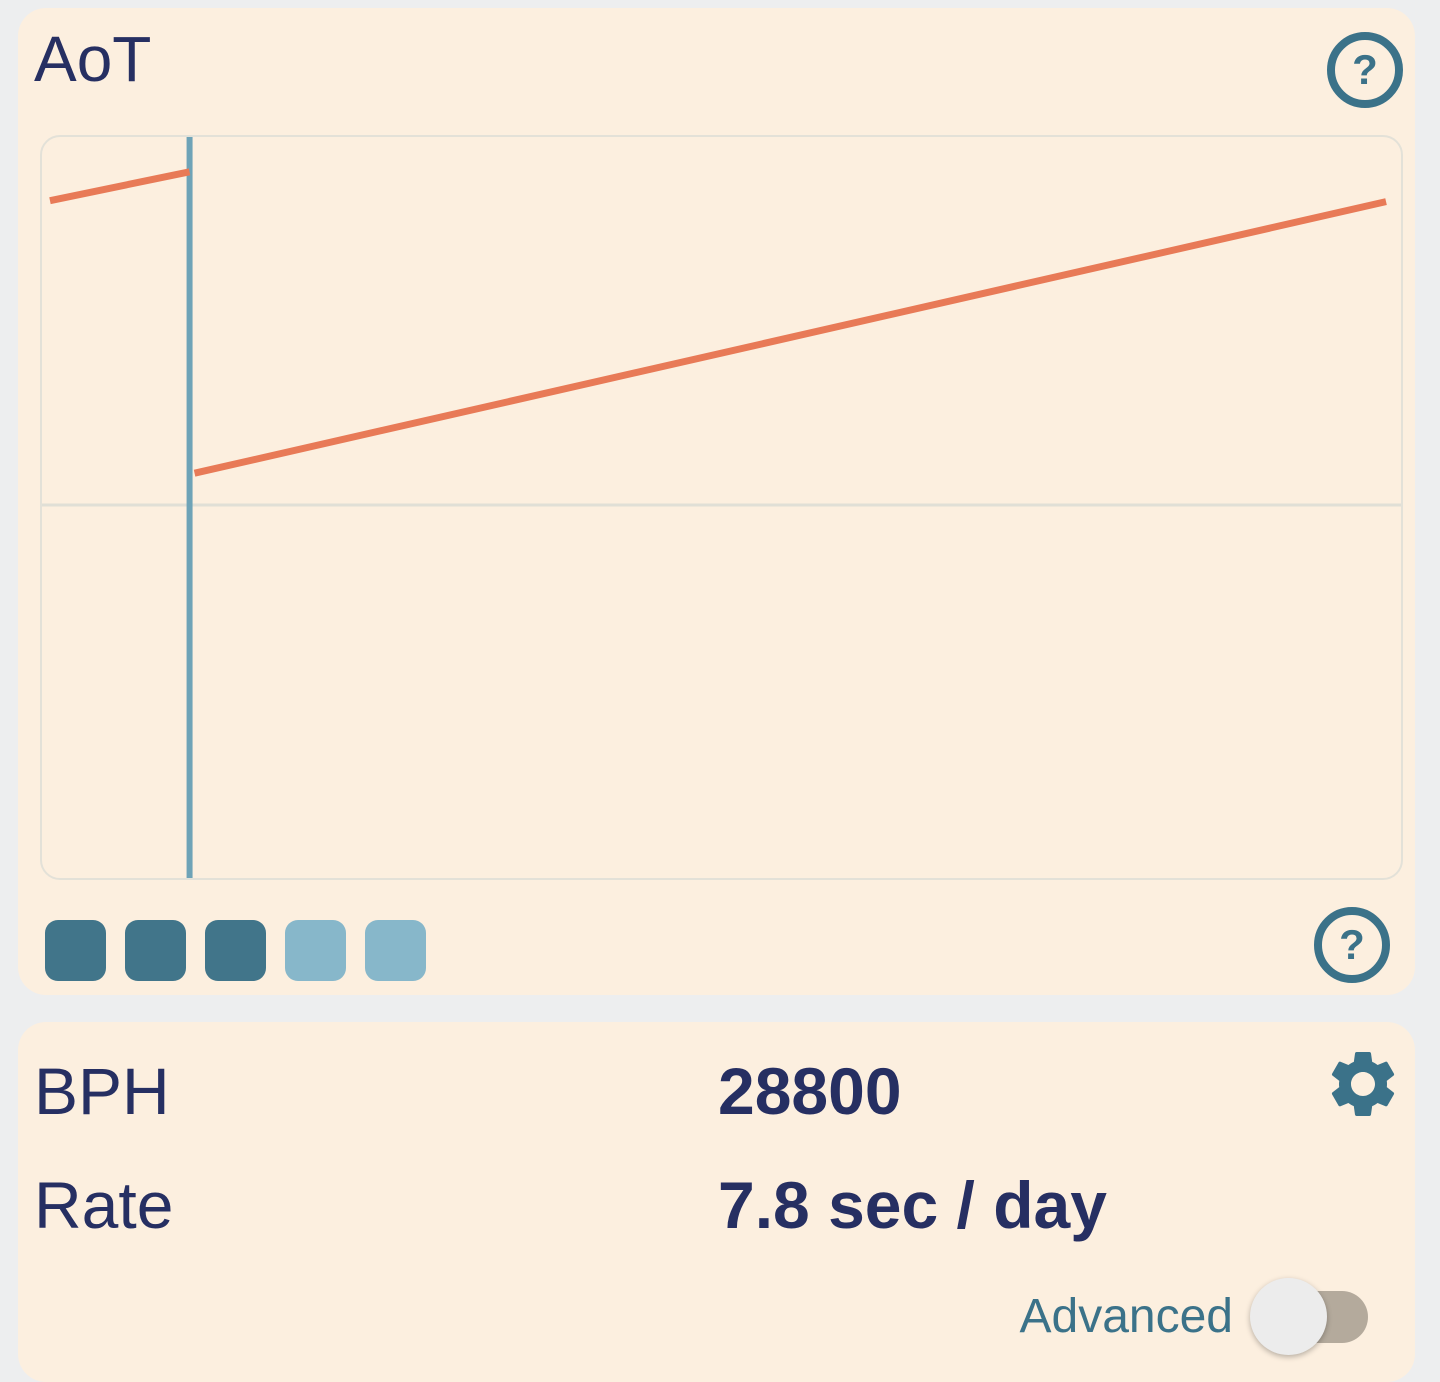 The width and height of the screenshot is (1440, 1382). I want to click on gear-icon, so click(1363, 1084).